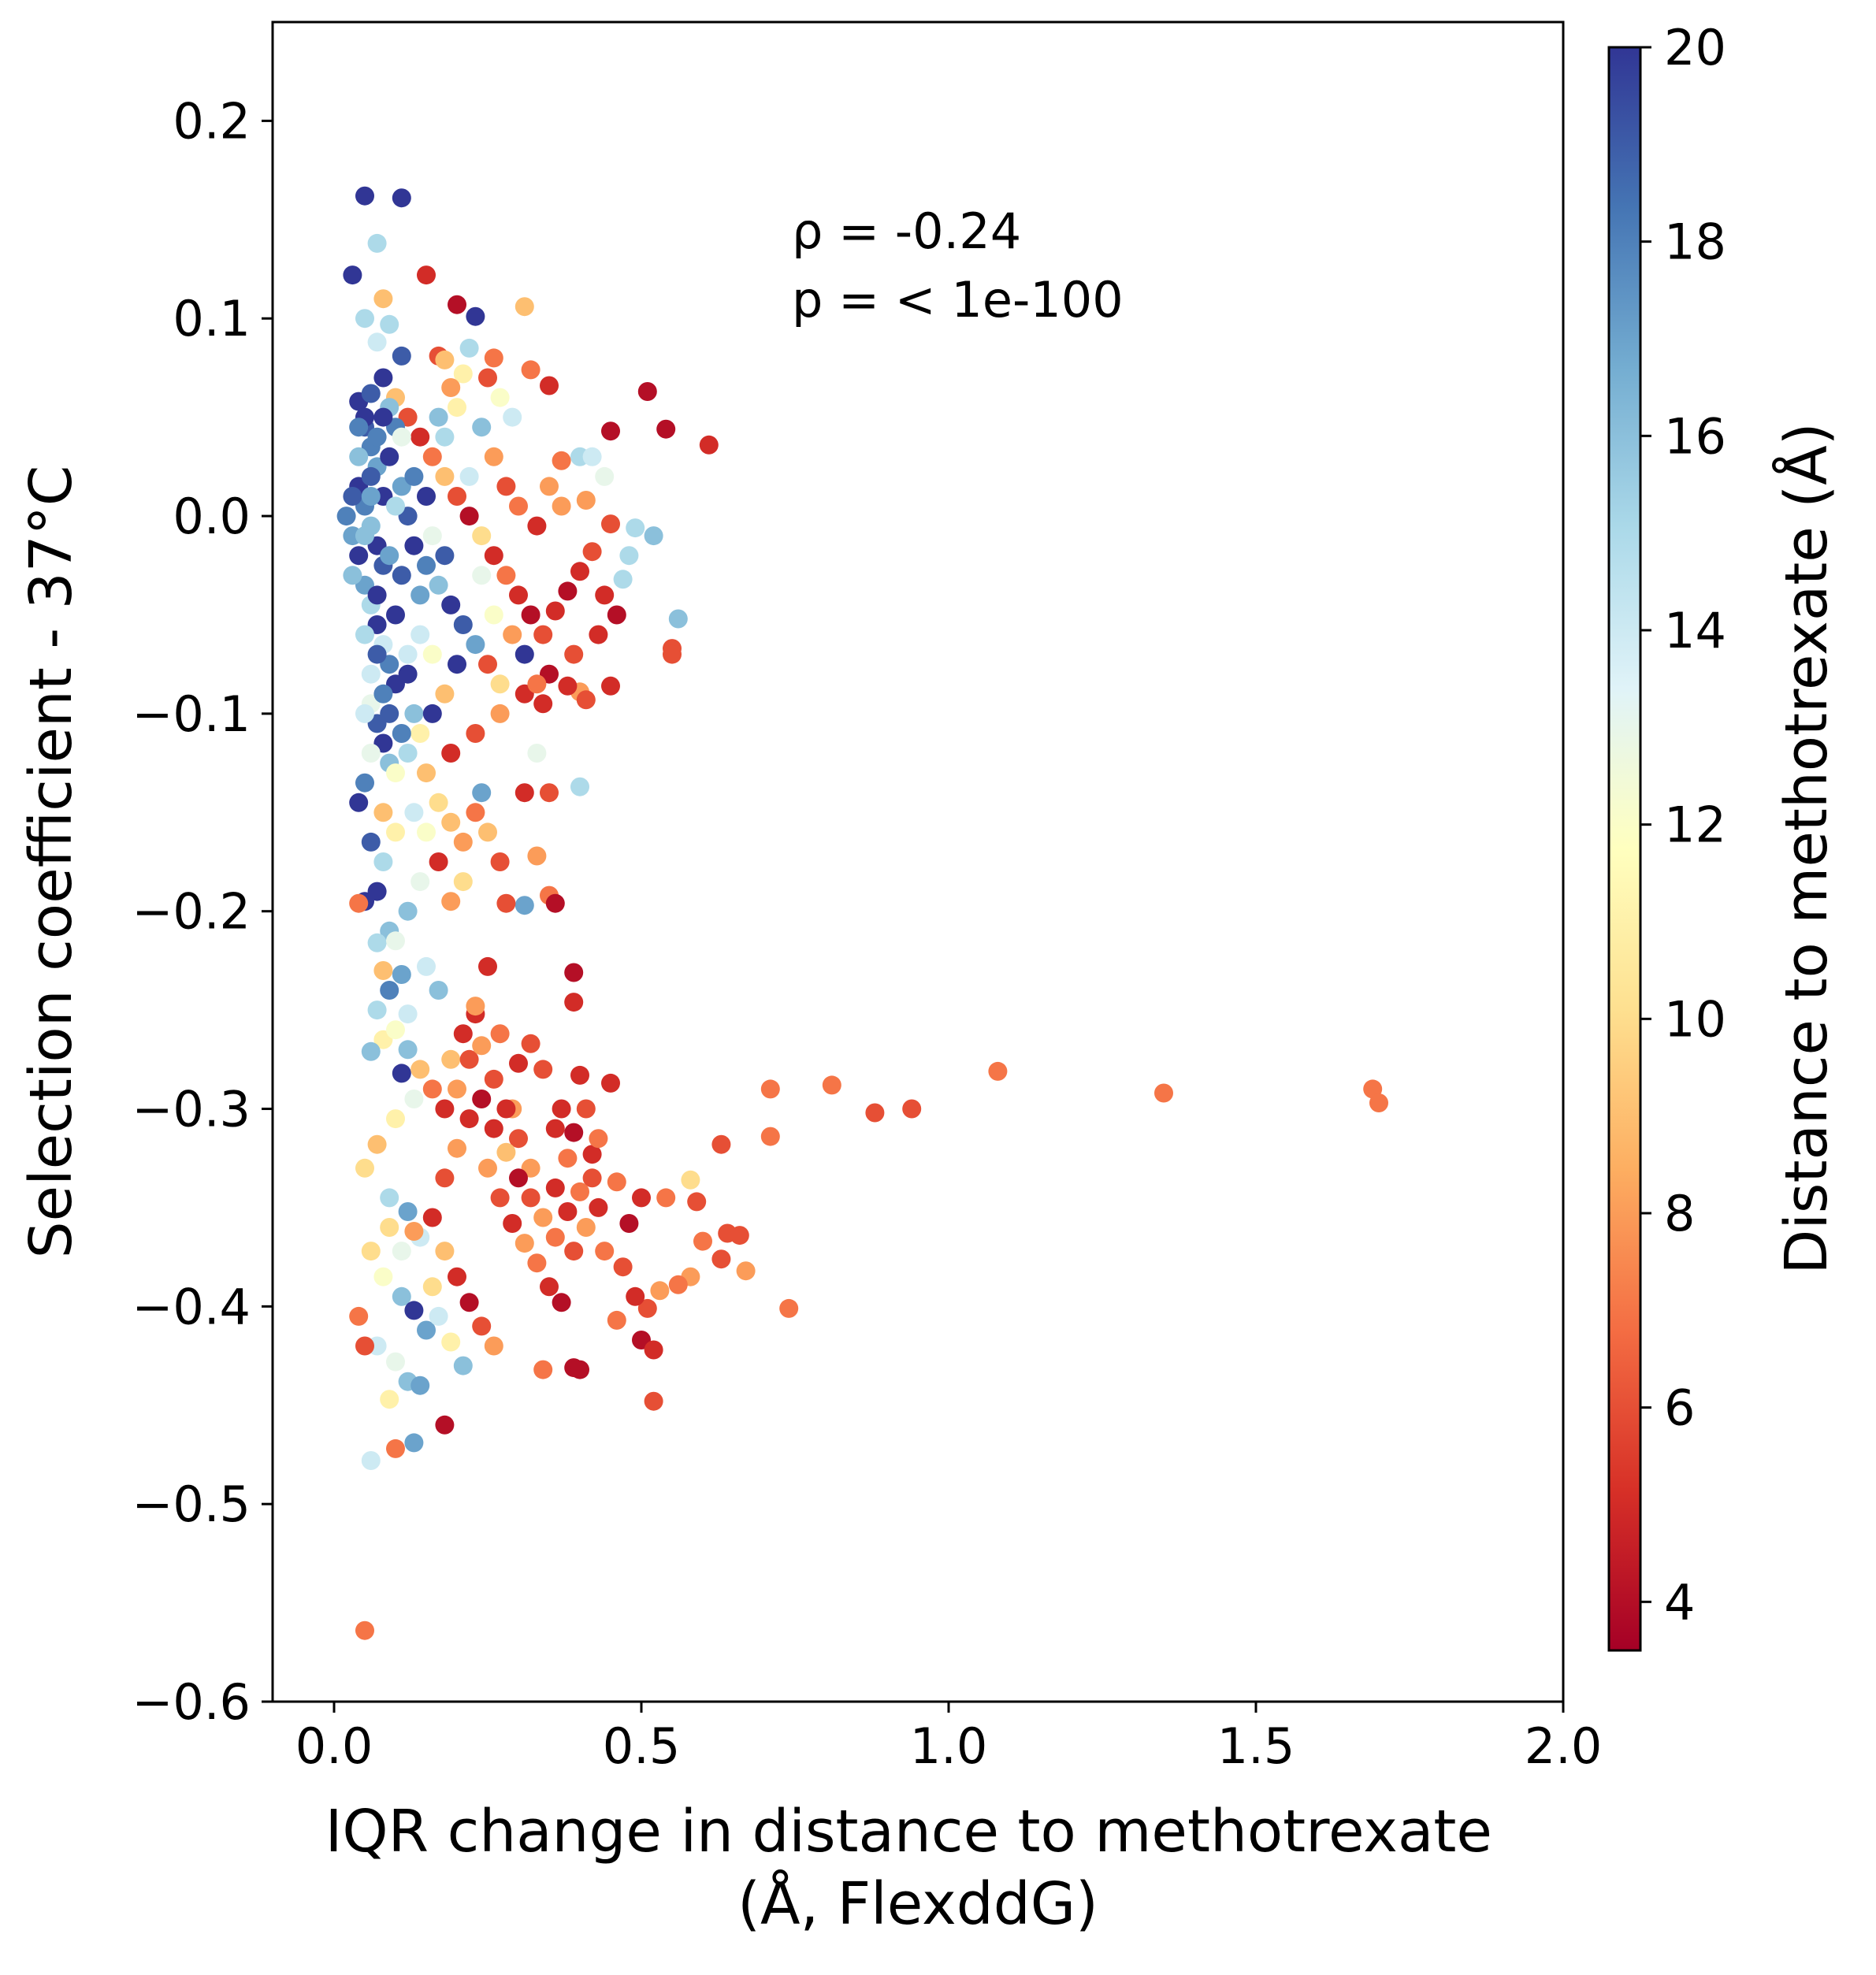  What do you see at coordinates (1695, 1019) in the screenshot?
I see `colorbar-tick-label: 10` at bounding box center [1695, 1019].